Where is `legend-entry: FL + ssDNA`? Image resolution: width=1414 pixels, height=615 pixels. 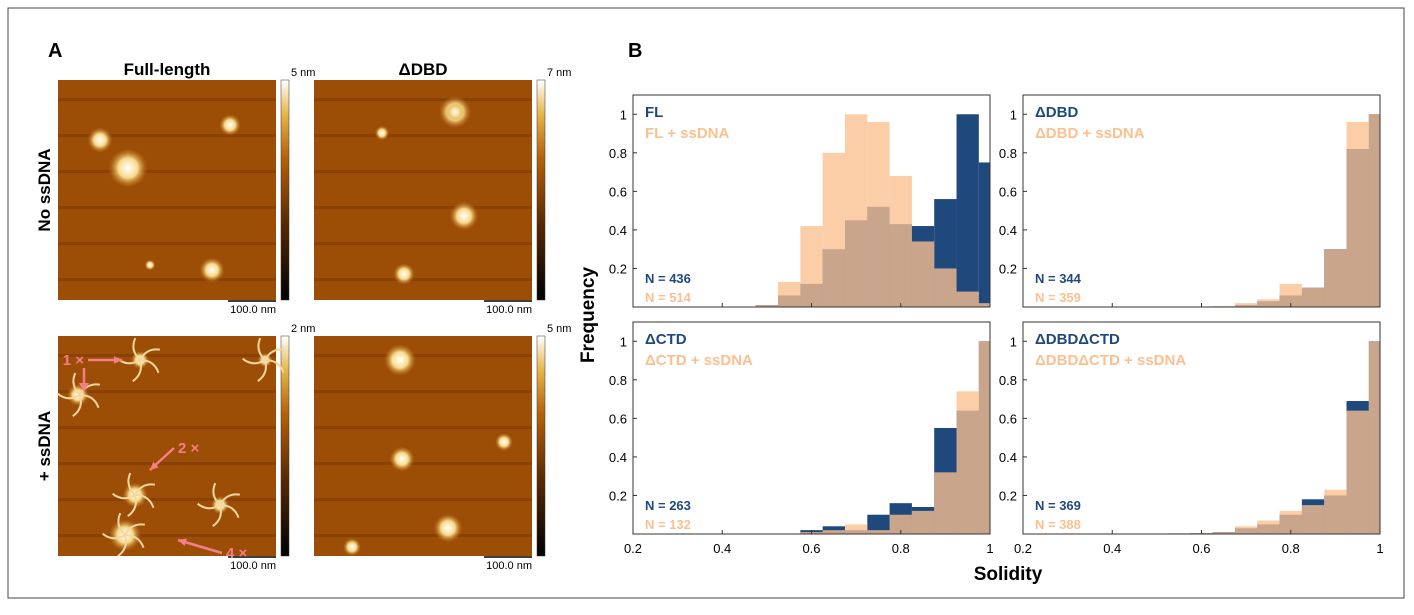 legend-entry: FL + ssDNA is located at coordinates (687, 133).